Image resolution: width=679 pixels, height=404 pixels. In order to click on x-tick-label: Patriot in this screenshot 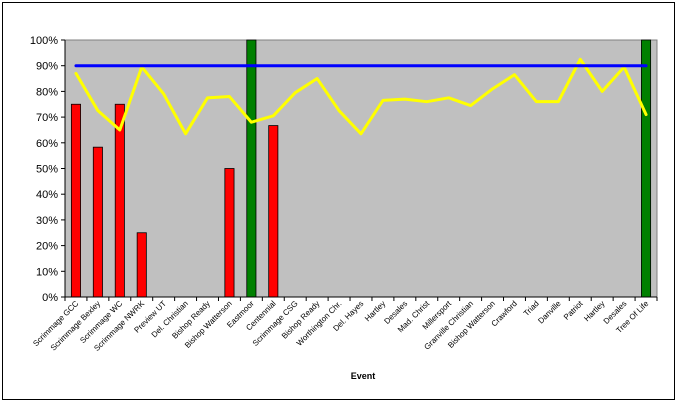, I will do `click(573, 310)`.